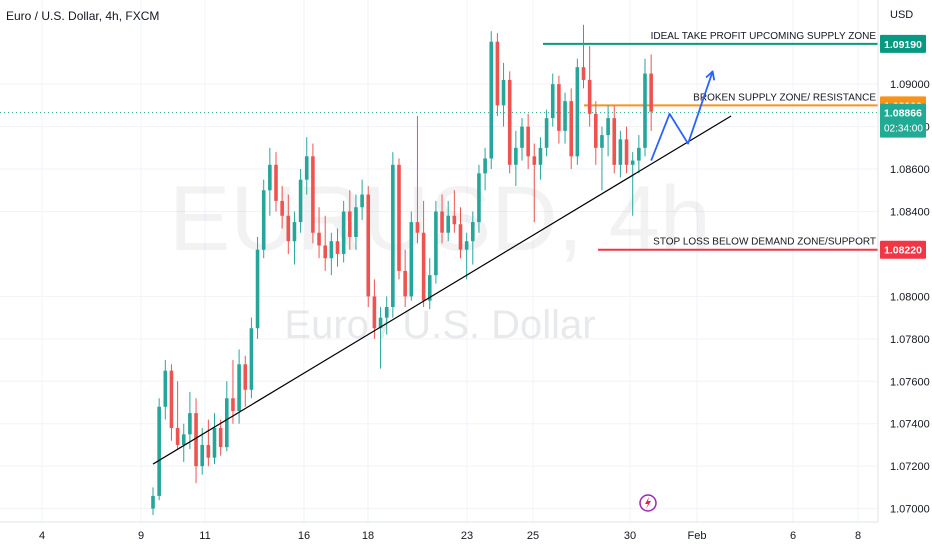 The image size is (932, 550). What do you see at coordinates (910, 85) in the screenshot?
I see `price-tick-label: 1.09000` at bounding box center [910, 85].